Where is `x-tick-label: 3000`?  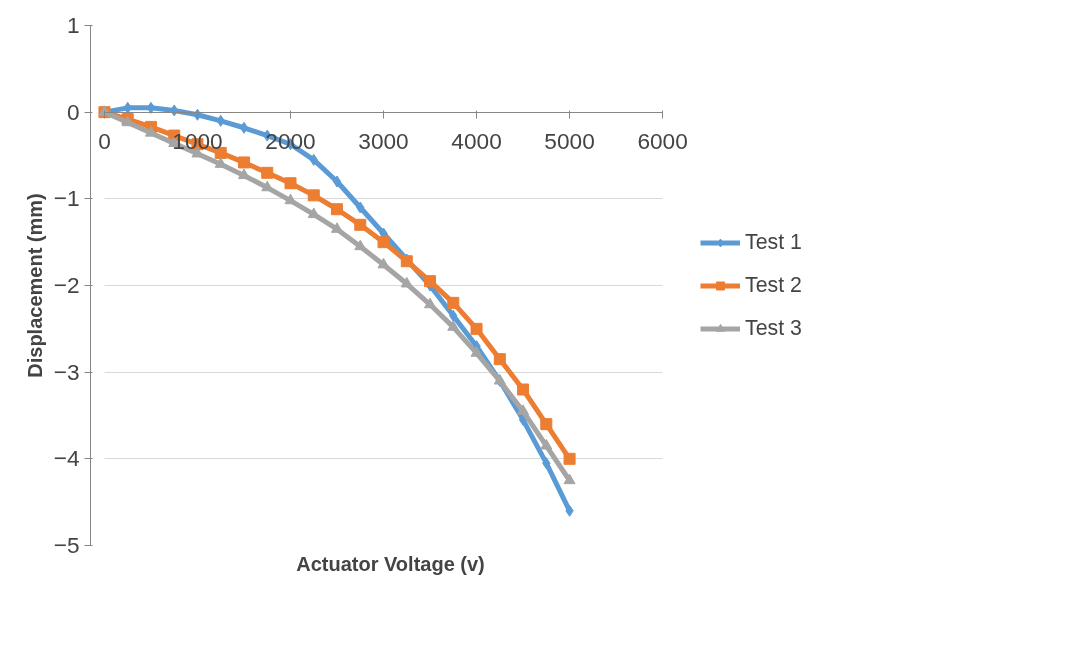 x-tick-label: 3000 is located at coordinates (383, 141).